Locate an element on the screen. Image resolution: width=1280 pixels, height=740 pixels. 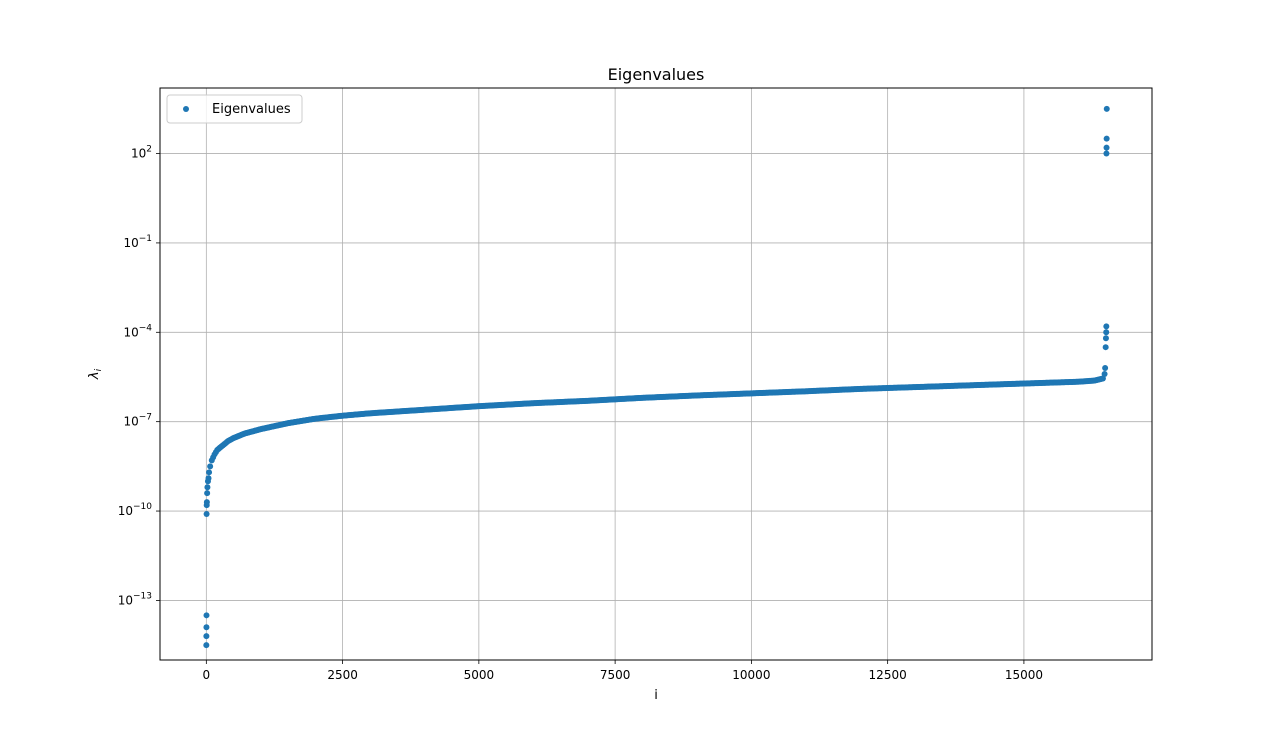
legend-label: Eigenvalues is located at coordinates (251, 109).